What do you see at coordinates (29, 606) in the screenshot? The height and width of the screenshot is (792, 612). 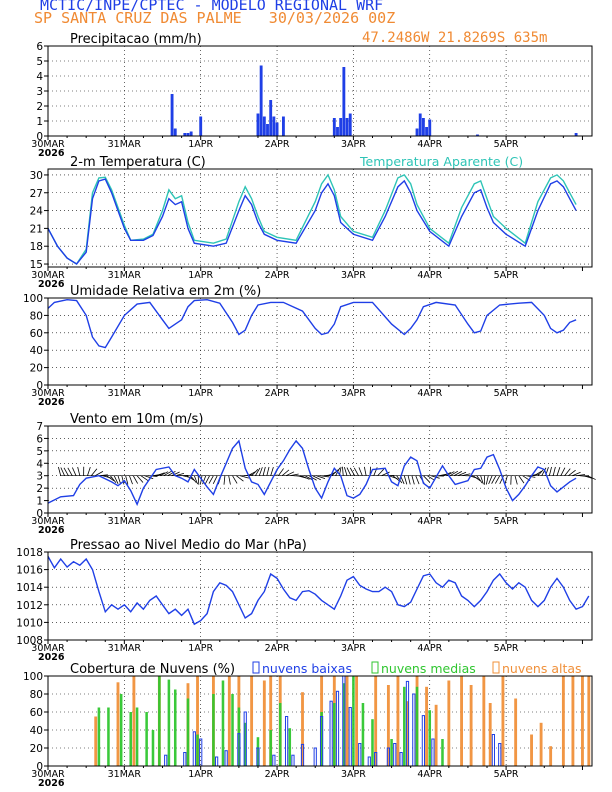 I see `y-tick-label: 1012` at bounding box center [29, 606].